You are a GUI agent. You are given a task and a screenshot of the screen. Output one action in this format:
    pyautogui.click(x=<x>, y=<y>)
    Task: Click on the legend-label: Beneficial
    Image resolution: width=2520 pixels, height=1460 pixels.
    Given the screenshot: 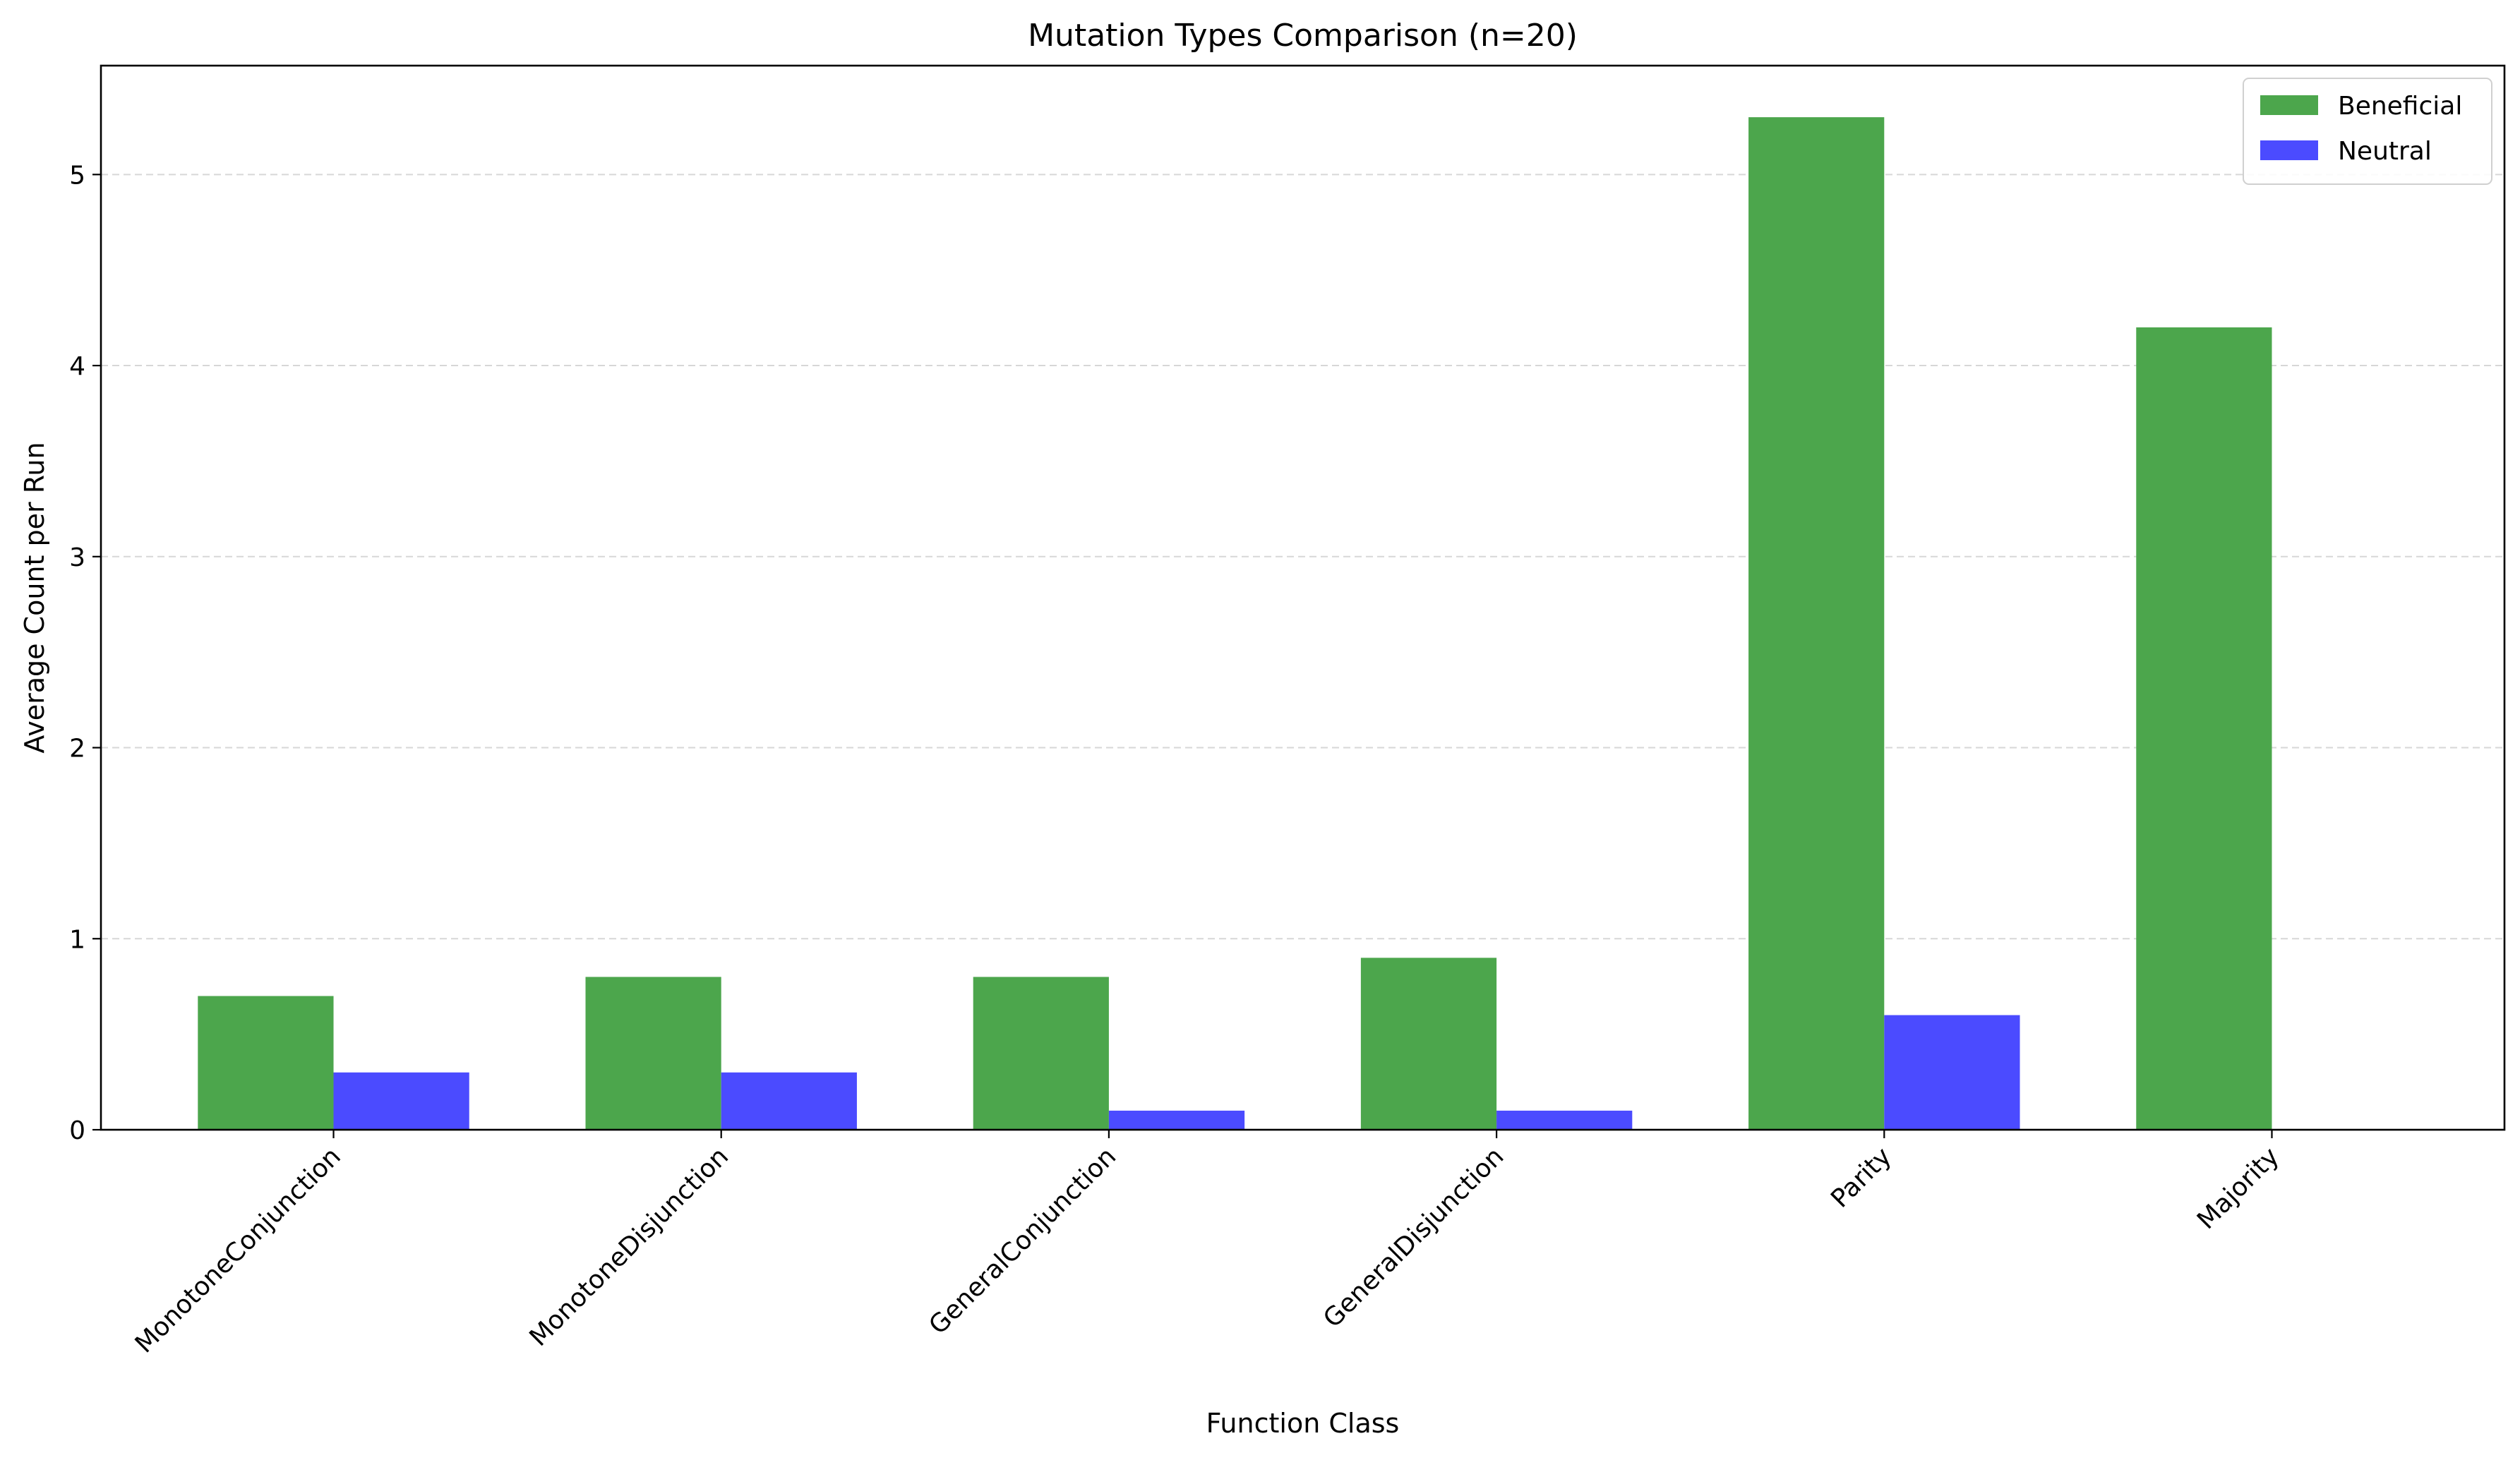 What is the action you would take?
    pyautogui.click(x=2400, y=107)
    